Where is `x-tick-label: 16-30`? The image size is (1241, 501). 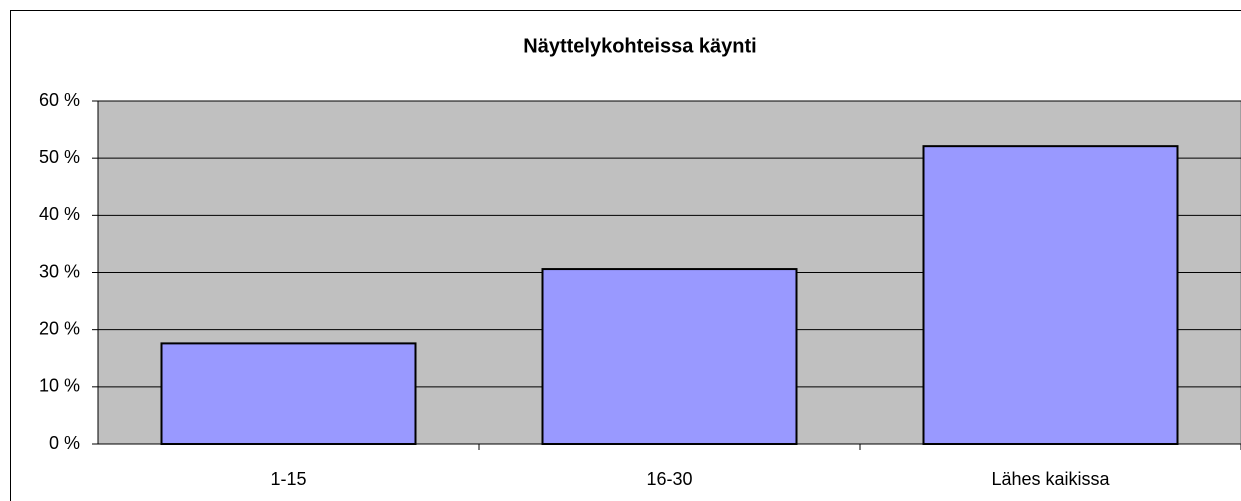
x-tick-label: 16-30 is located at coordinates (669, 479).